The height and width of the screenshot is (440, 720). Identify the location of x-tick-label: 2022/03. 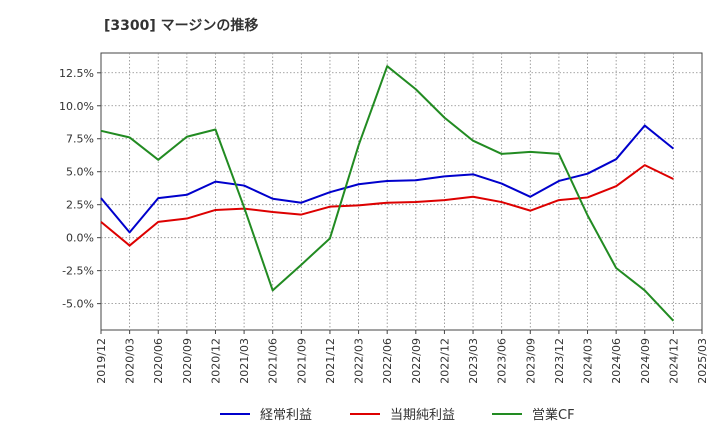
(359, 361).